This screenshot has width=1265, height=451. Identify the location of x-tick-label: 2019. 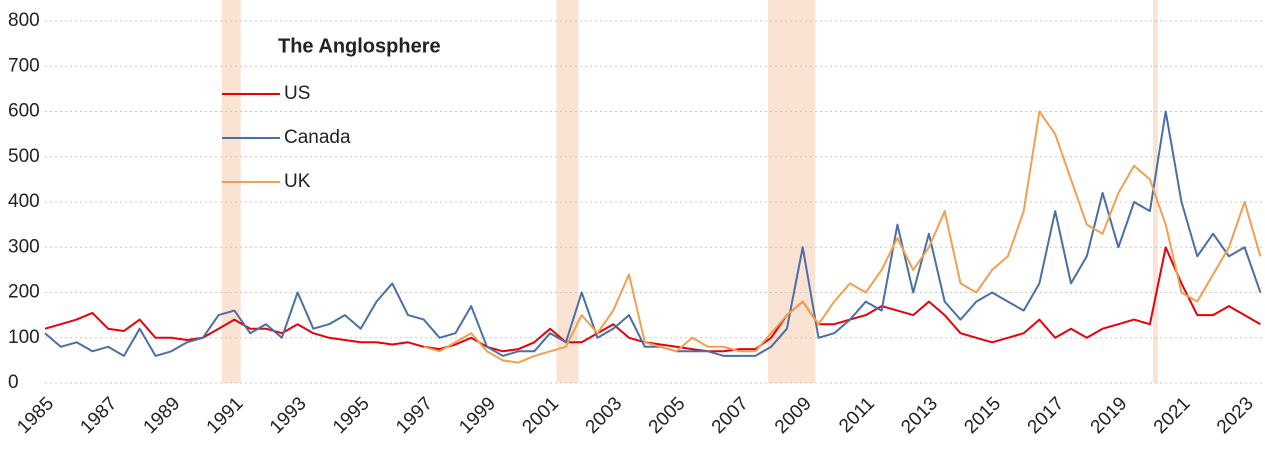
(1109, 415).